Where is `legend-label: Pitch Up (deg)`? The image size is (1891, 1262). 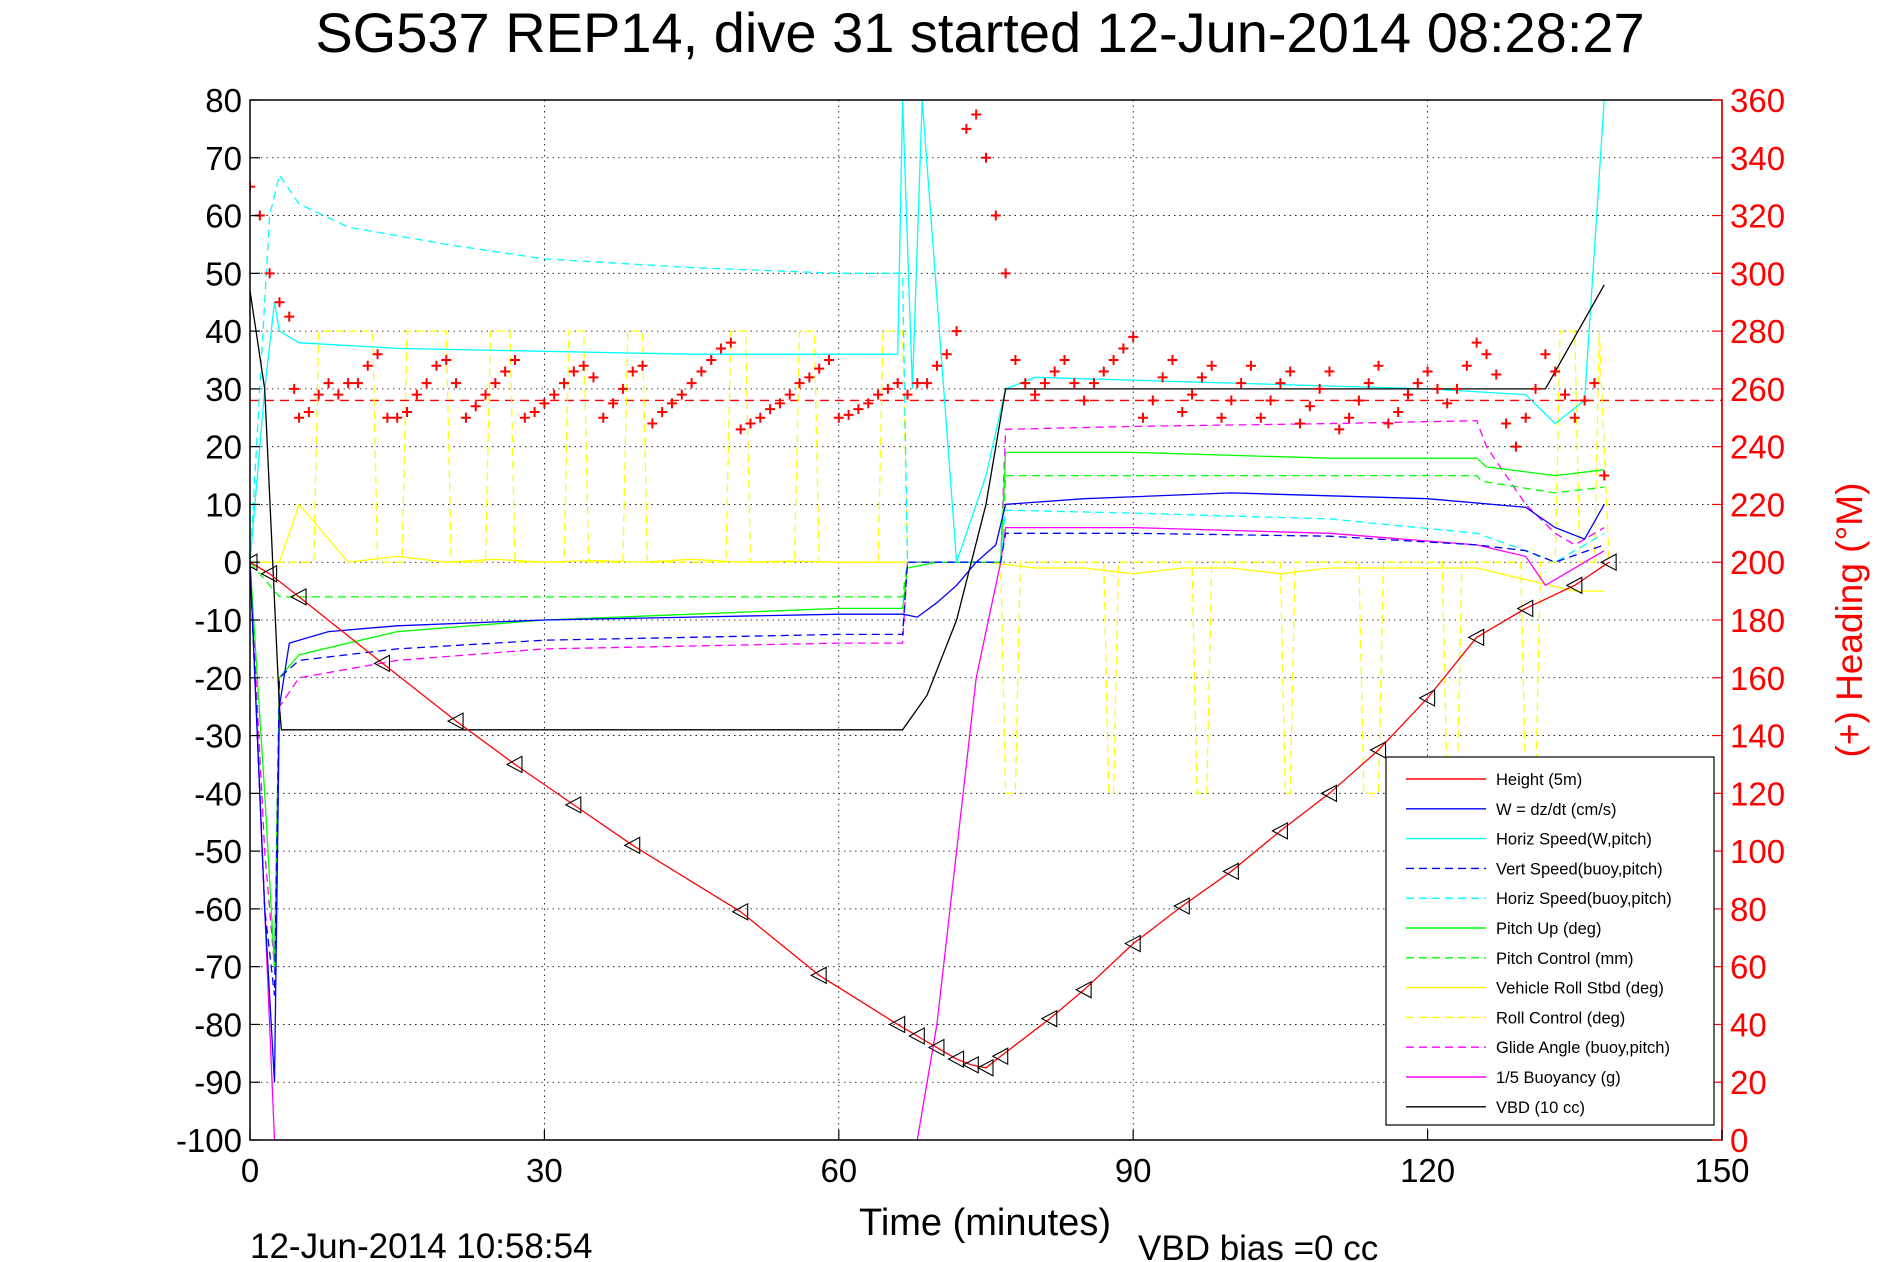
legend-label: Pitch Up (deg) is located at coordinates (1548, 929).